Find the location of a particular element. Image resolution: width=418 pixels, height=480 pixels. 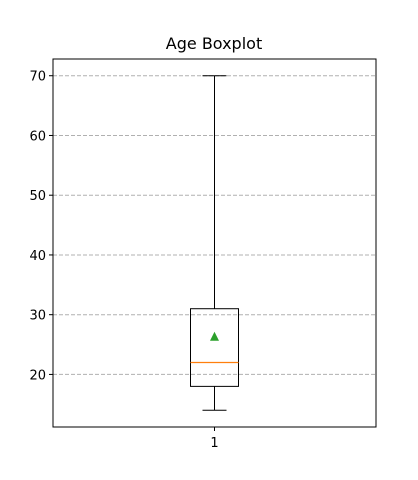

x-axis-ticks: 1 is located at coordinates (214, 439).